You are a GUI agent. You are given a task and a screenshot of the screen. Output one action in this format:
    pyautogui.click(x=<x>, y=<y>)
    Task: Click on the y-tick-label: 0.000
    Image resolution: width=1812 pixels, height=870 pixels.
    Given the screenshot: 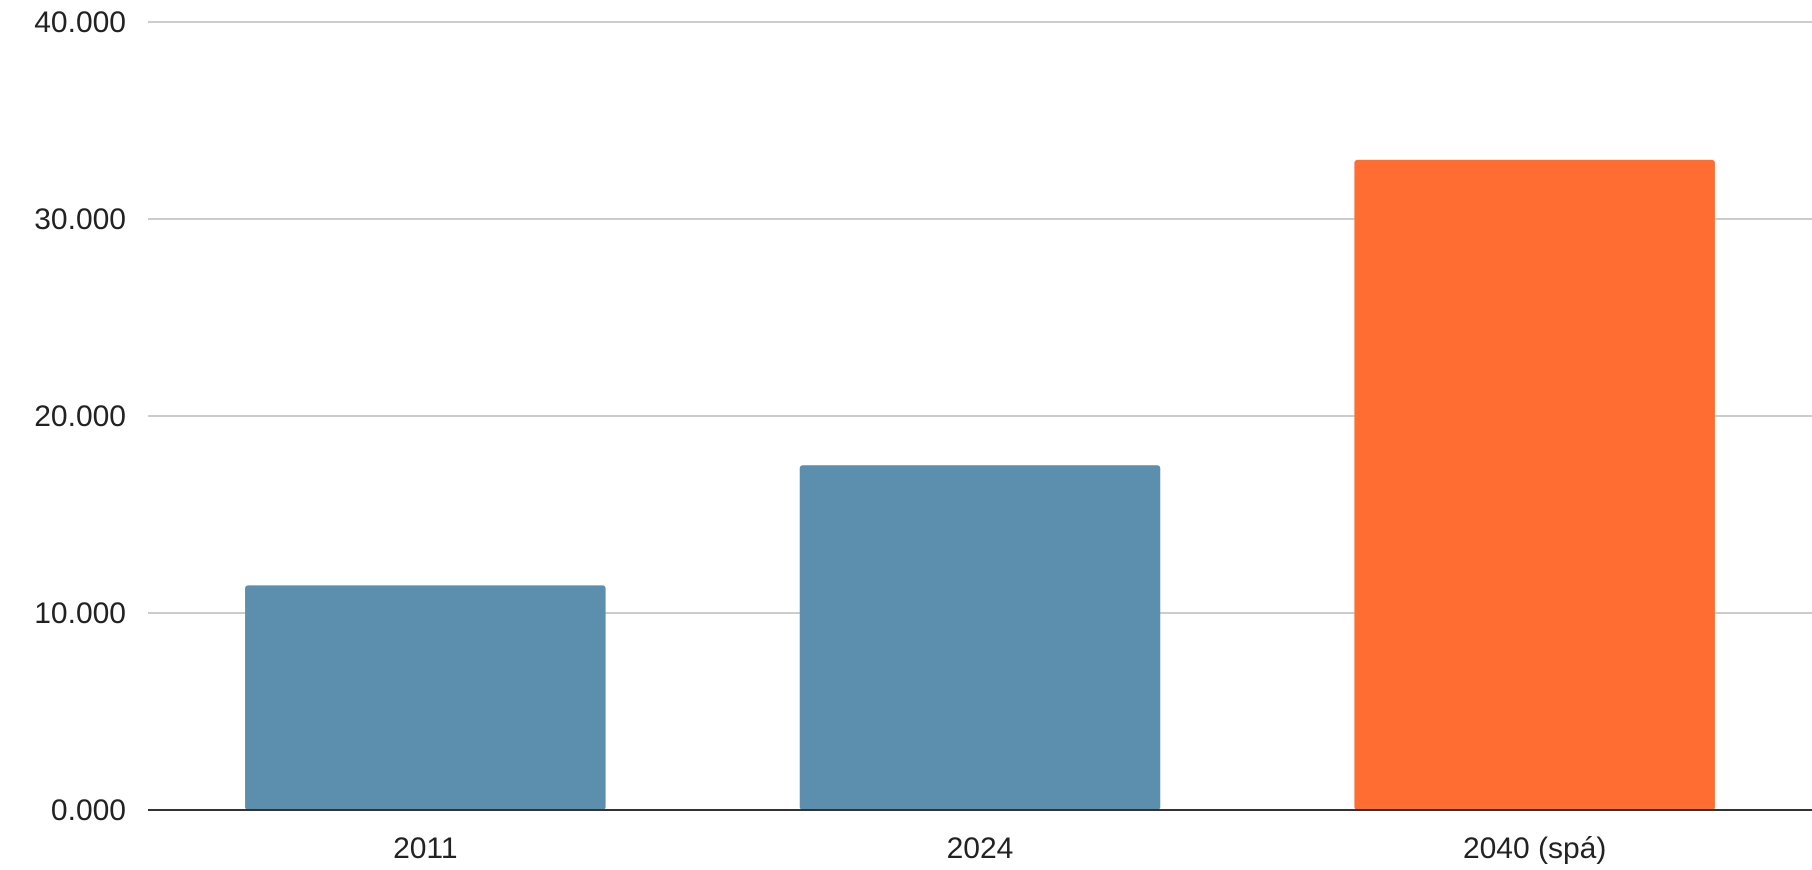 What is the action you would take?
    pyautogui.click(x=88, y=810)
    